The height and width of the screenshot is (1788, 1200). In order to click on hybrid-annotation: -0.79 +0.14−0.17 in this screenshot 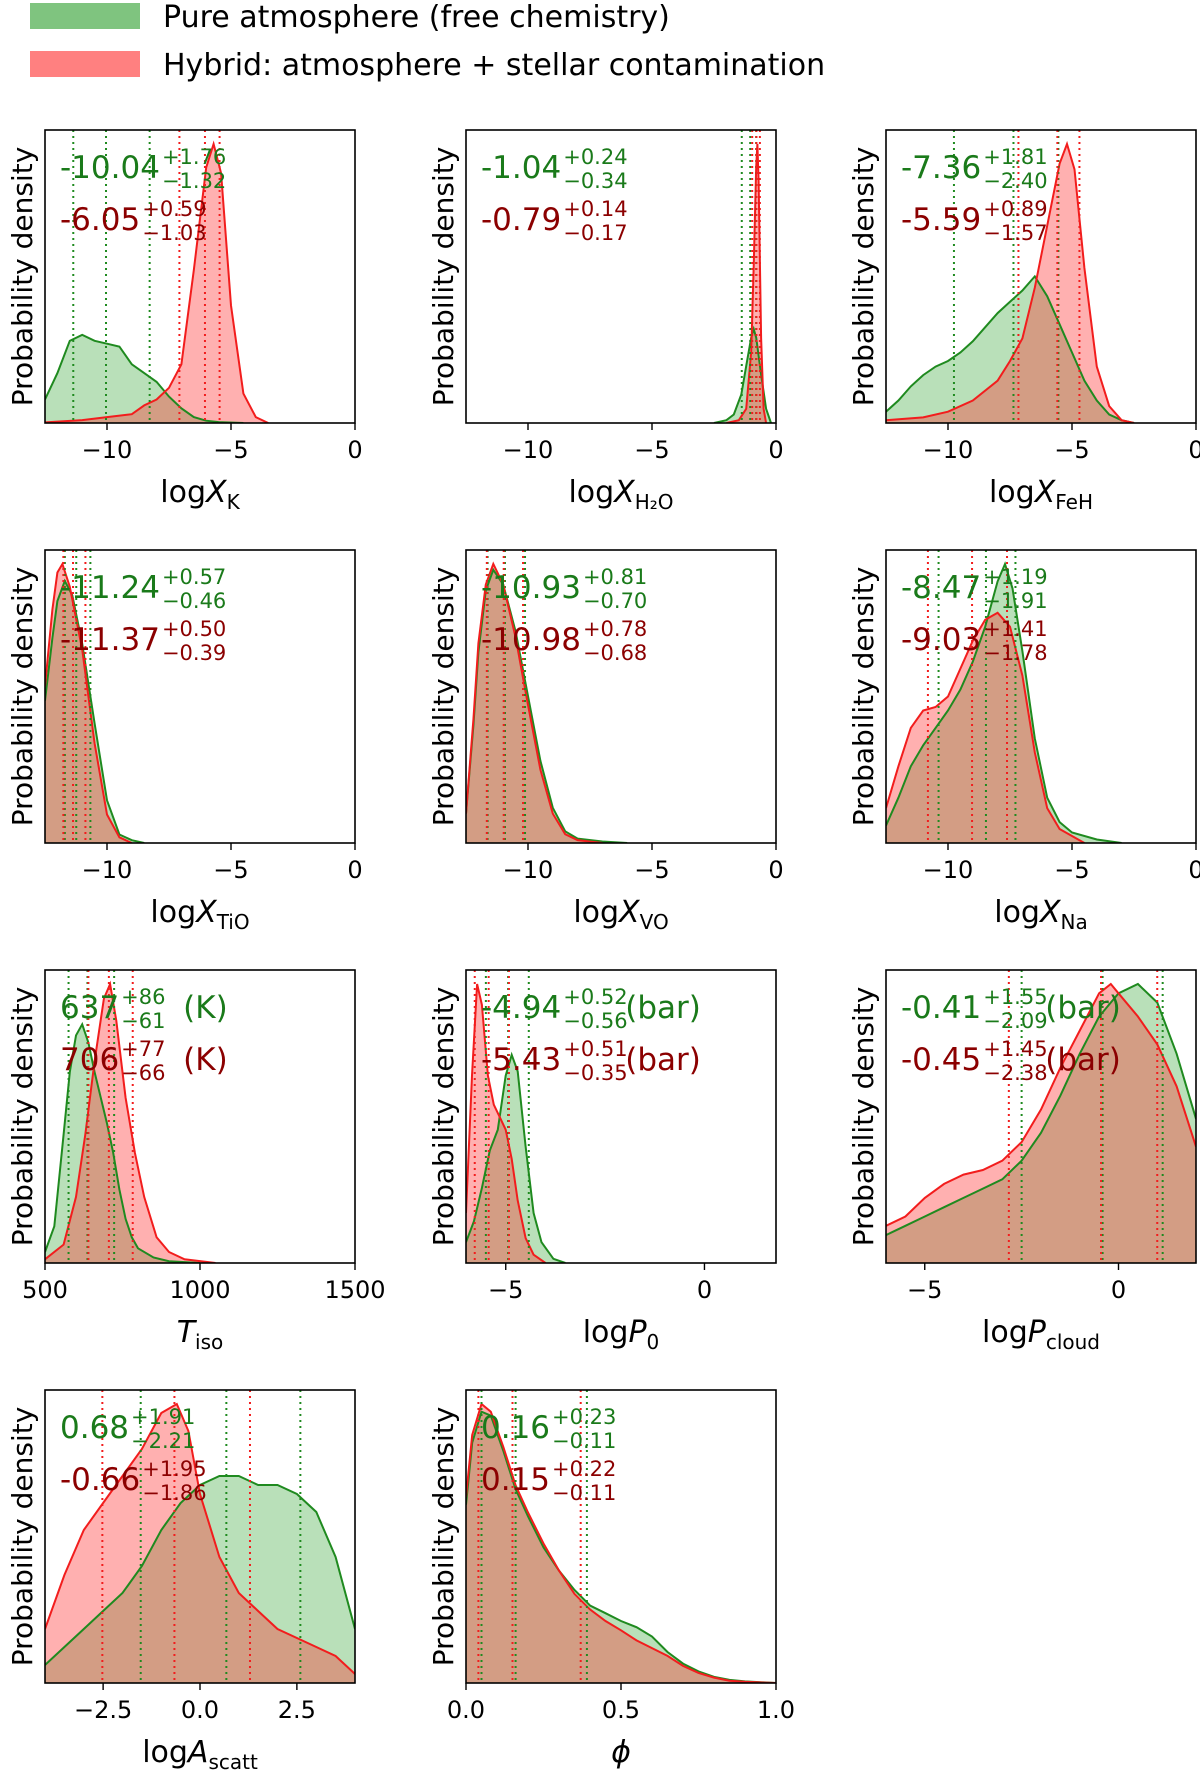, I will do `click(554, 221)`.